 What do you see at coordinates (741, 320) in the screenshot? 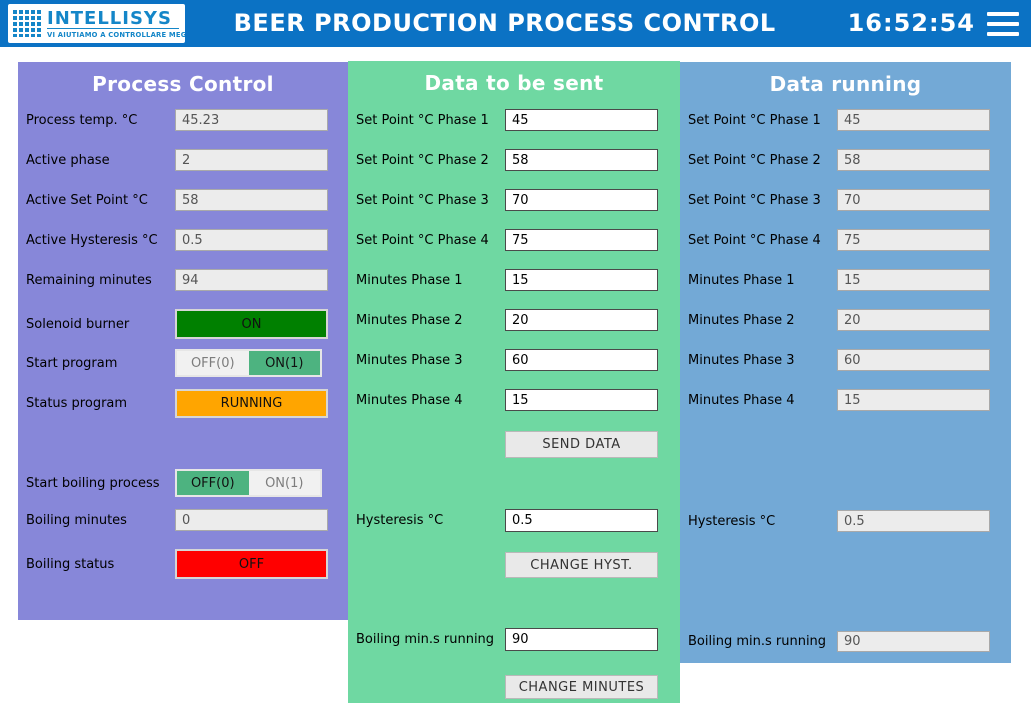
I see `run-minutes2-label: Minutes Phase 2` at bounding box center [741, 320].